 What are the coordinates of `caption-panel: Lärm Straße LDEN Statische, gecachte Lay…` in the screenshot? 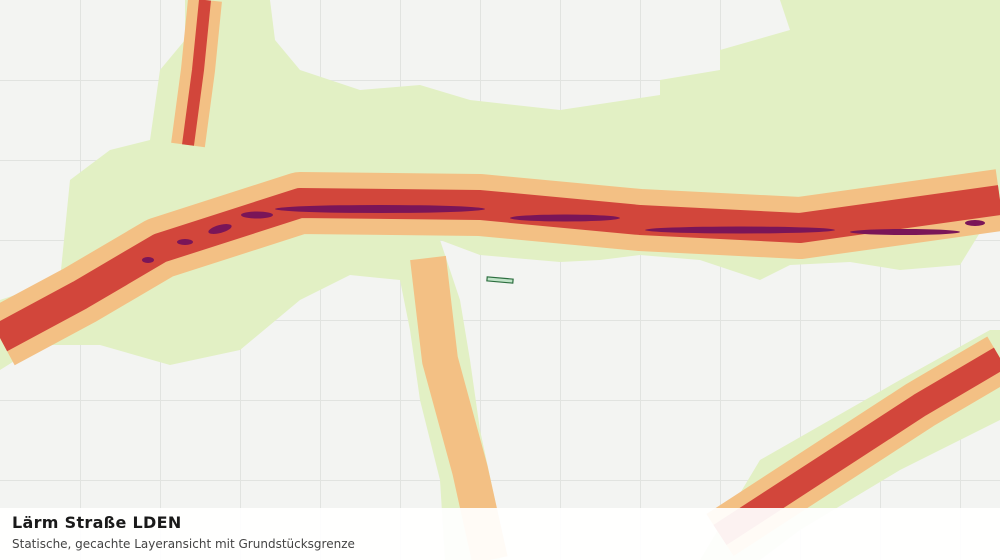 It's located at (500, 534).